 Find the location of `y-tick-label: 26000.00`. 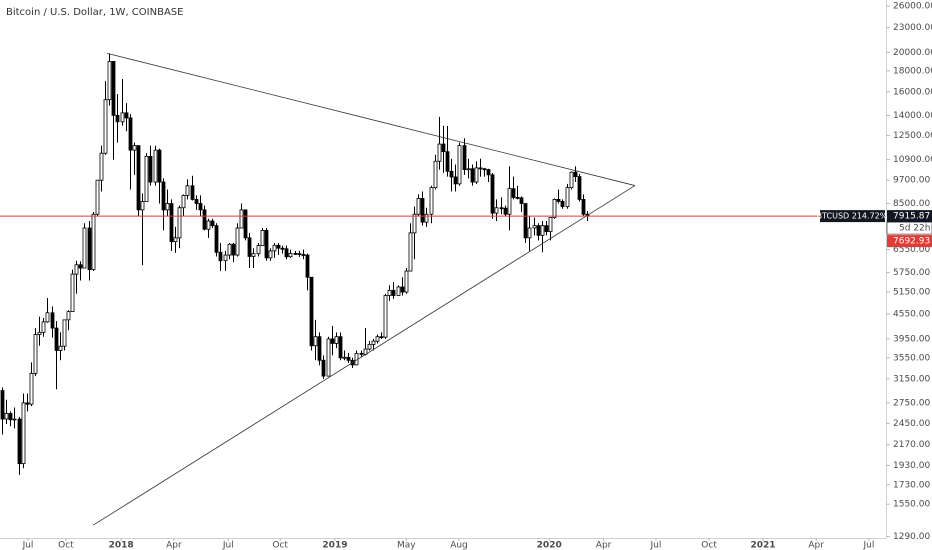

y-tick-label: 26000.00 is located at coordinates (912, 7).